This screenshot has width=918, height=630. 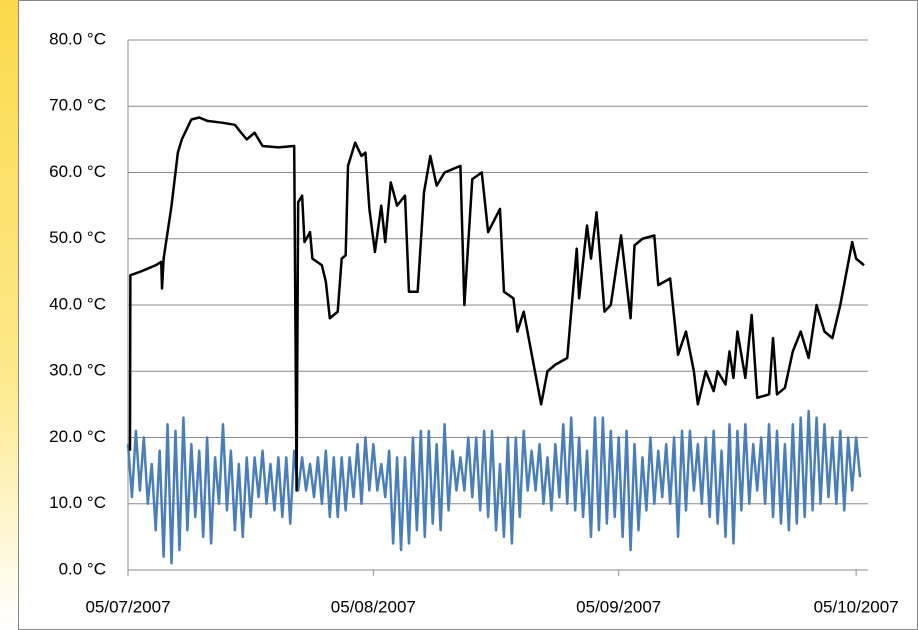 What do you see at coordinates (9, 315) in the screenshot?
I see `side-strip` at bounding box center [9, 315].